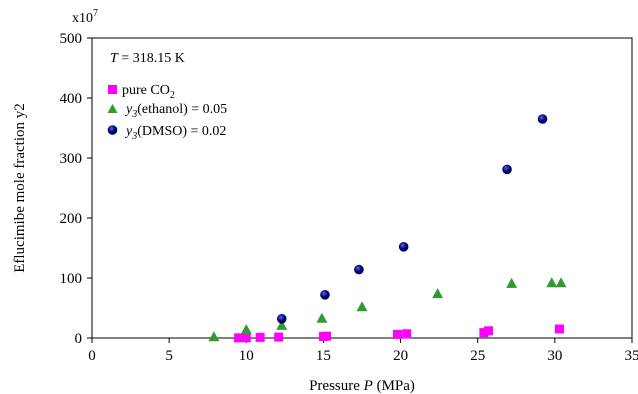  I want to click on legend-label-pure-co2-sub: 2, so click(172, 95).